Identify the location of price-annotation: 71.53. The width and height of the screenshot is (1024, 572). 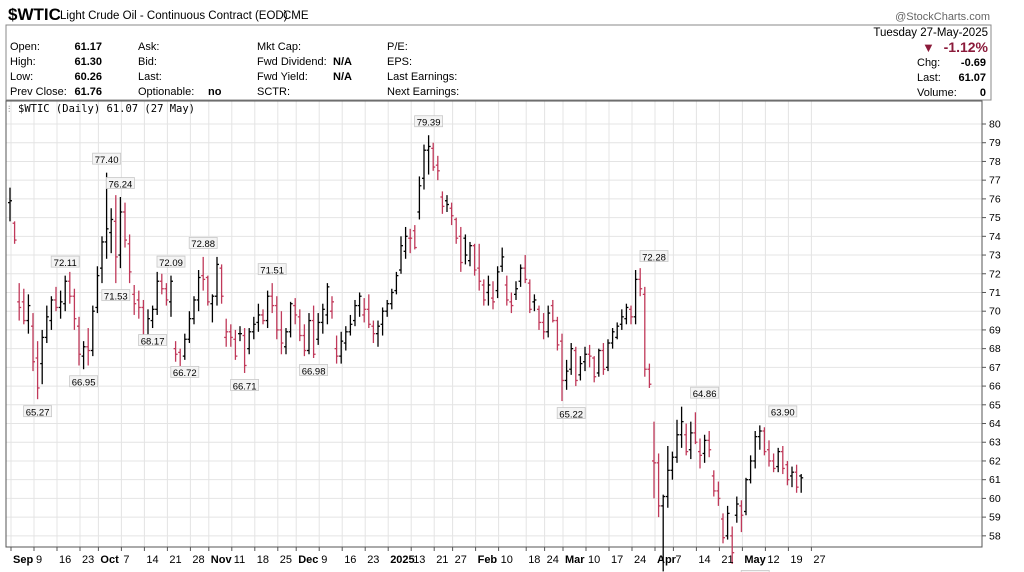
(116, 295).